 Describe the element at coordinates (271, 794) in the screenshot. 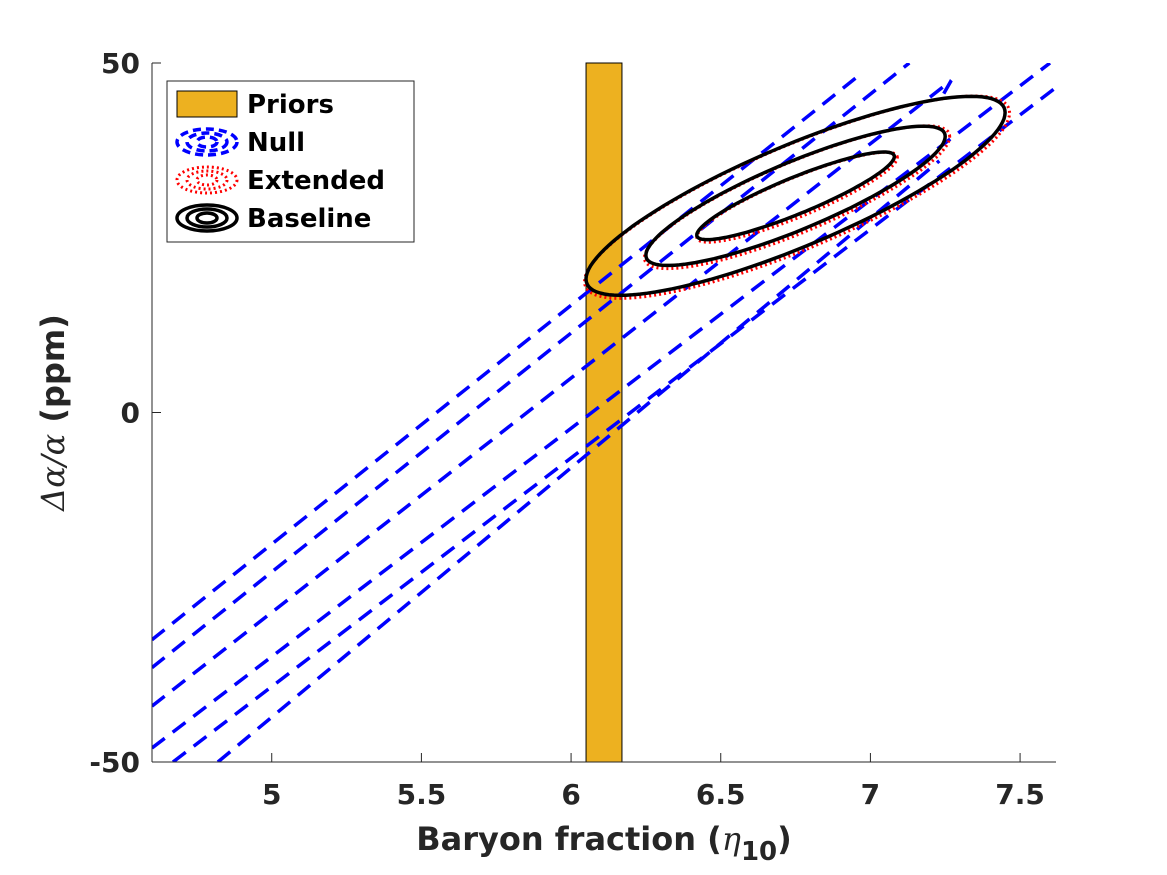

I see `x-tick-label: 5` at that location.